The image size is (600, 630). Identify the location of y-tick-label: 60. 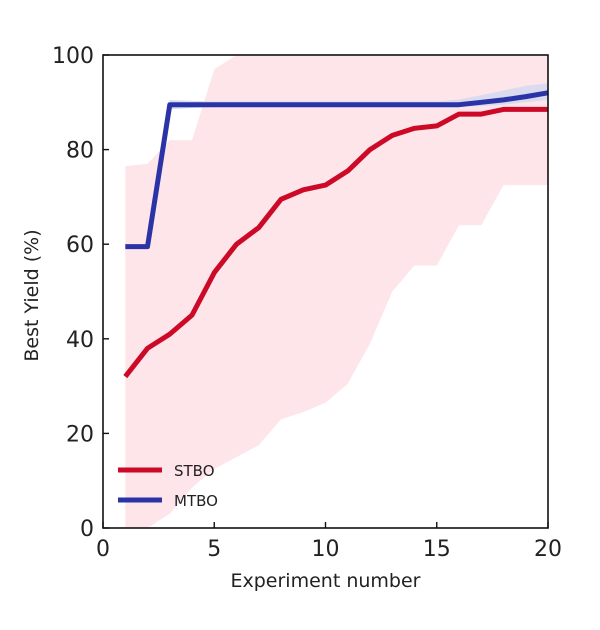
(80, 245).